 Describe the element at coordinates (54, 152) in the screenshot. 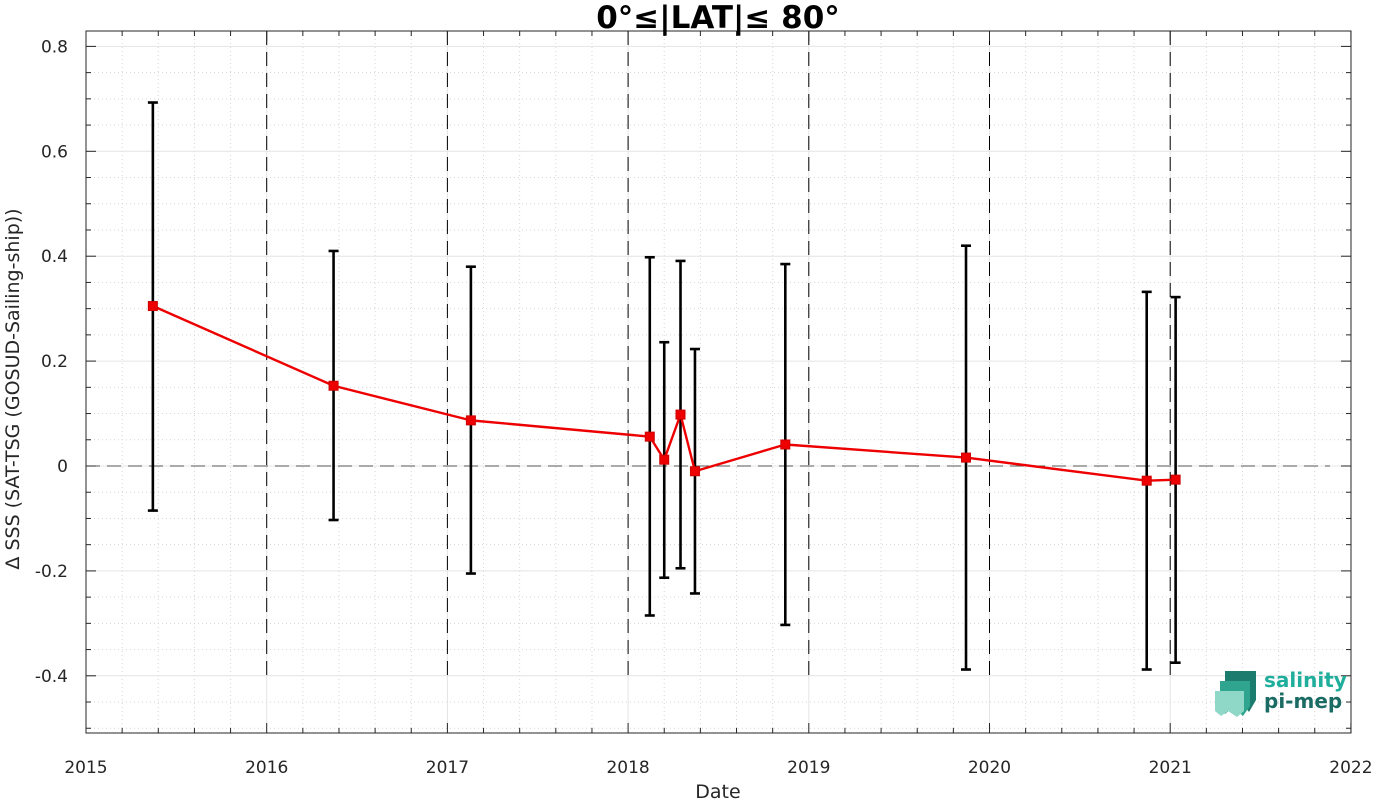

I see `y-tick-label: 0.6` at that location.